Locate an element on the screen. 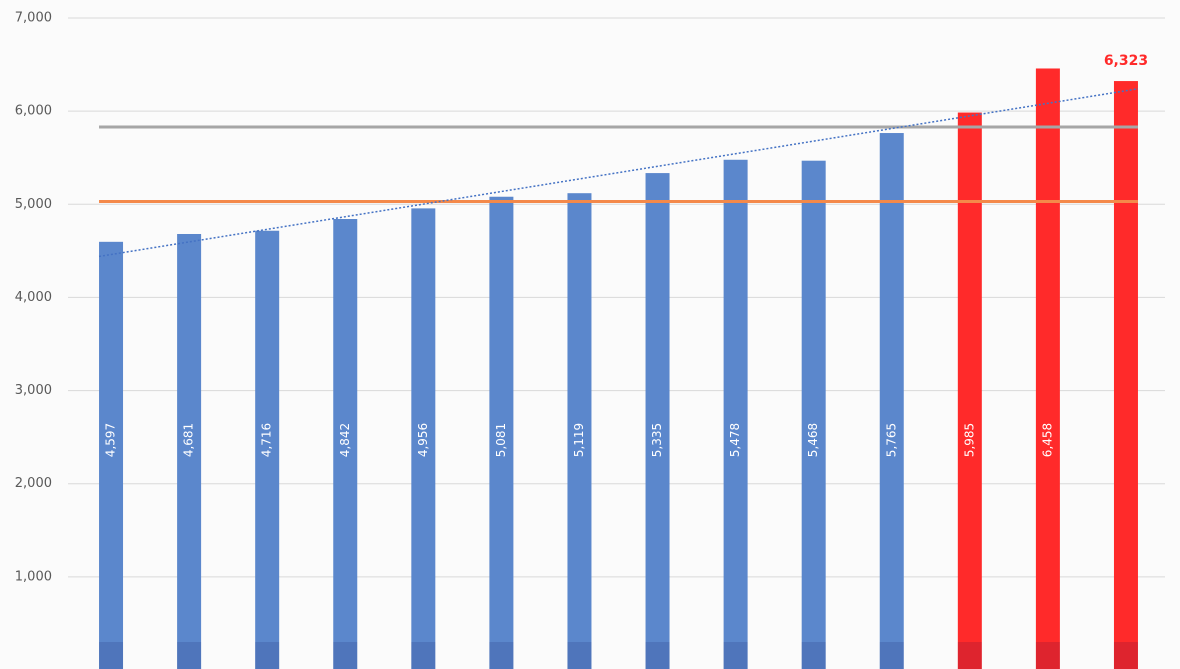  y-tick-label: 7,000 is located at coordinates (33, 18).